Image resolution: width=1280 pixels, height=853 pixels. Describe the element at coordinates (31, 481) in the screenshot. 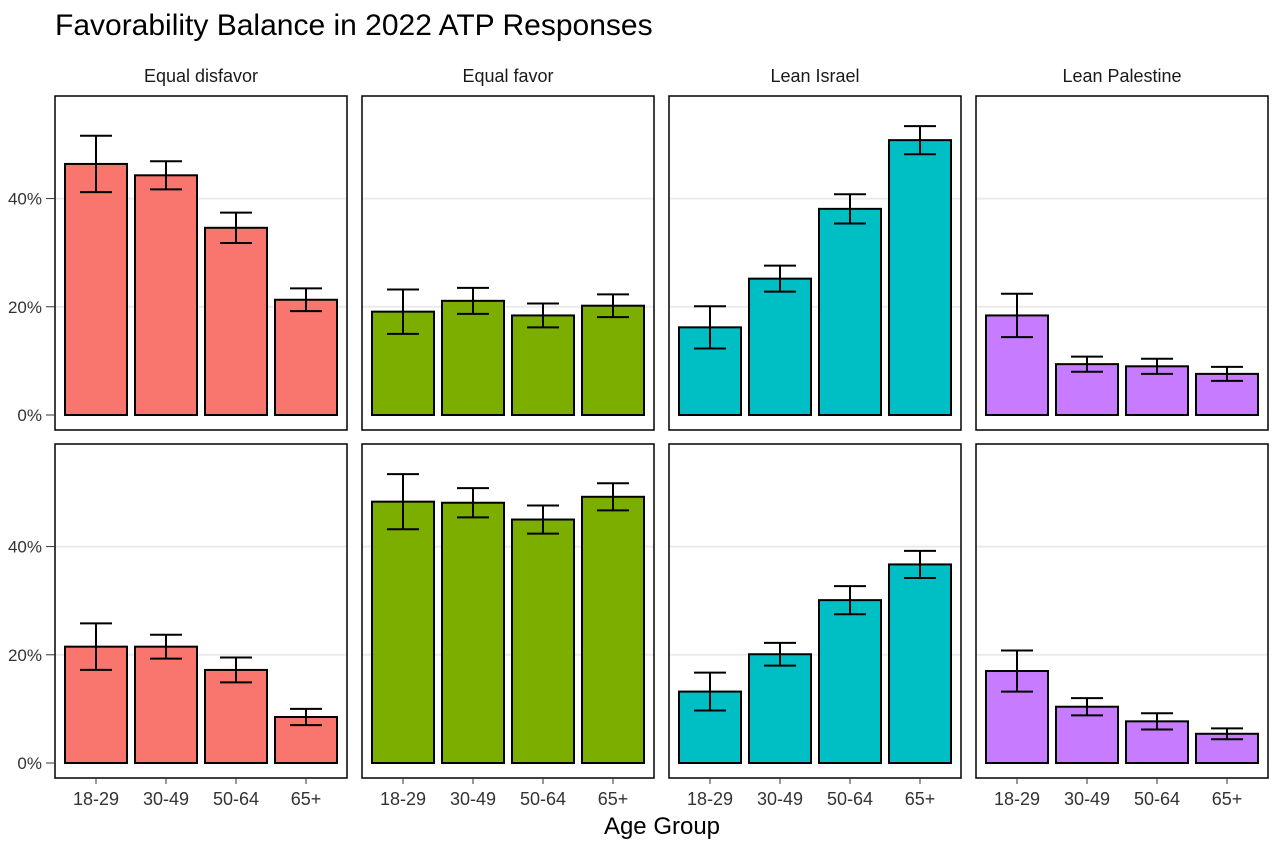

I see `y-axes: 0% 20% 40% 0% 20% 40%` at that location.